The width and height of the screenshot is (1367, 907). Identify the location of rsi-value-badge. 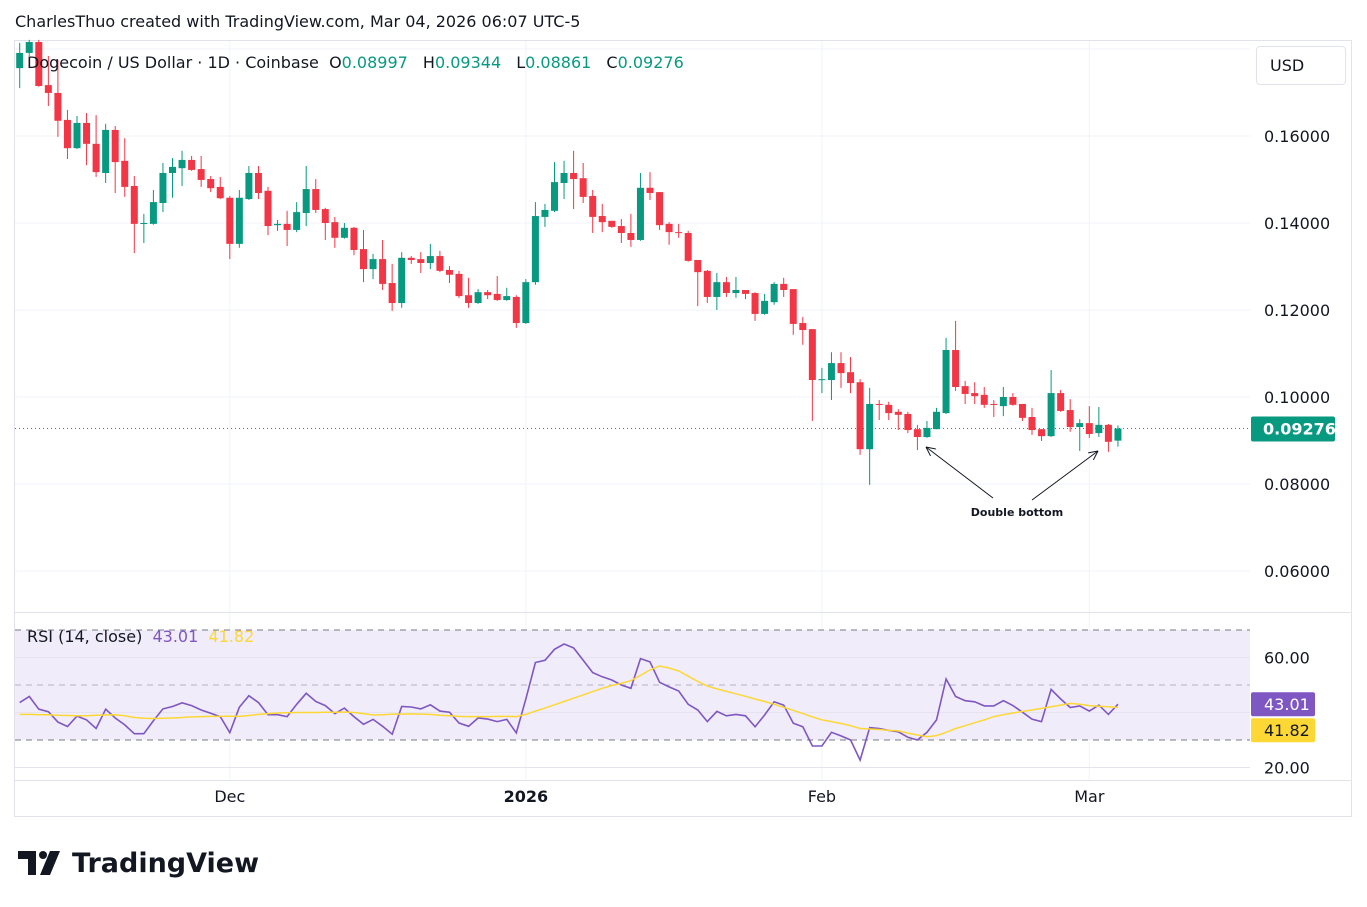
(1283, 704).